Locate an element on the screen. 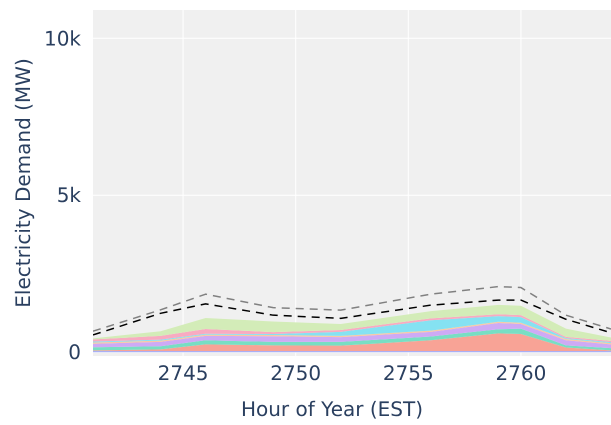 The height and width of the screenshot is (425, 611). line-series is located at coordinates (352, 309).